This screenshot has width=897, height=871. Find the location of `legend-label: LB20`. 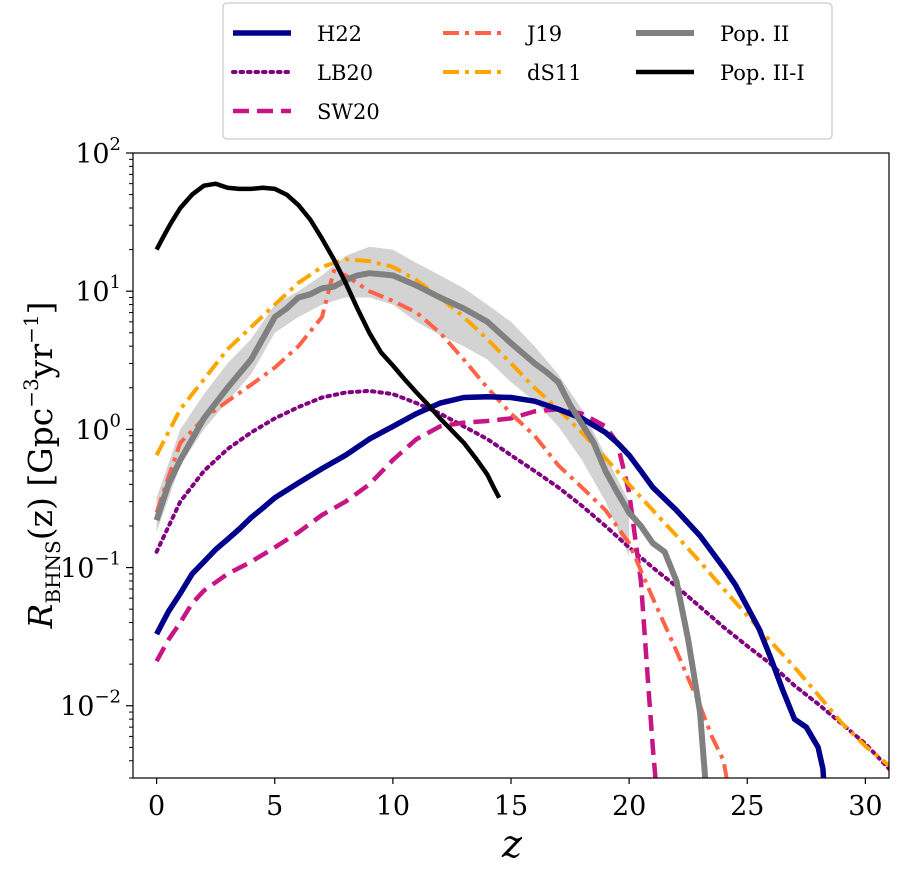

legend-label: LB20 is located at coordinates (345, 73).